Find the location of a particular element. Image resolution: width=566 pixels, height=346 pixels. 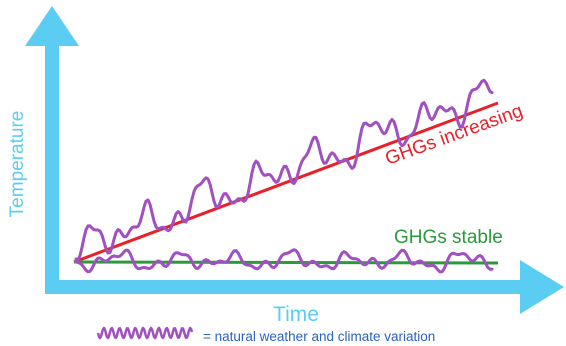

wavy-line-icon is located at coordinates (145, 333).